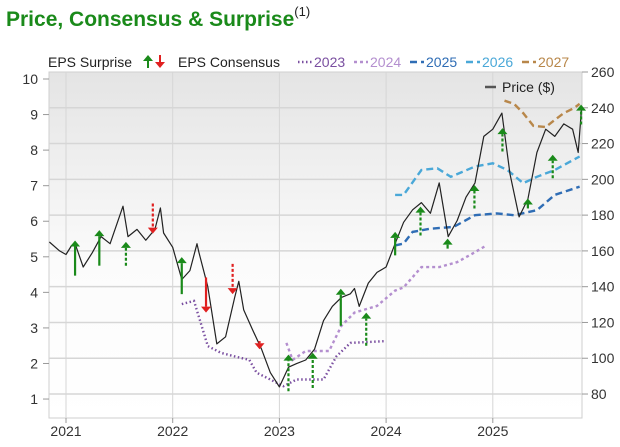  What do you see at coordinates (34, 150) in the screenshot?
I see `left-tick-label: 8` at bounding box center [34, 150].